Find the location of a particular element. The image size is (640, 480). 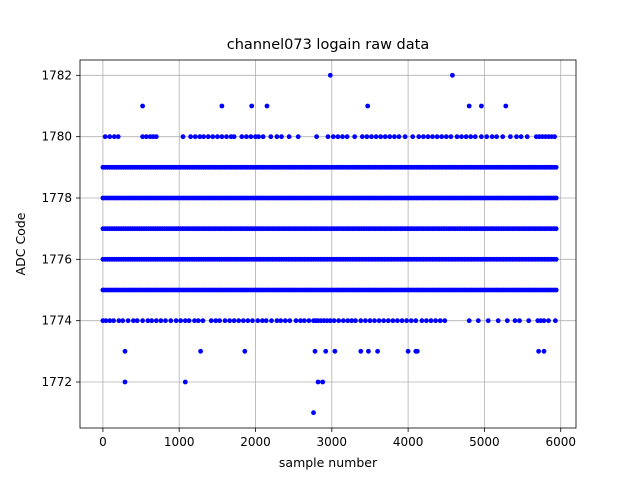

y-tick-label: 1780 is located at coordinates (56, 137).